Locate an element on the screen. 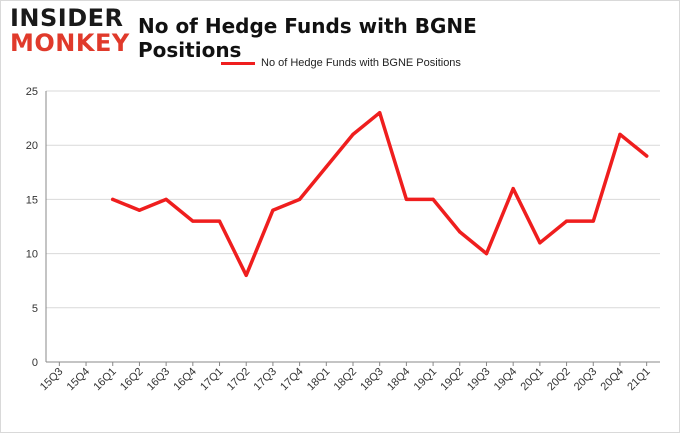 The height and width of the screenshot is (433, 680). y-tick-label: 25 is located at coordinates (32, 92).